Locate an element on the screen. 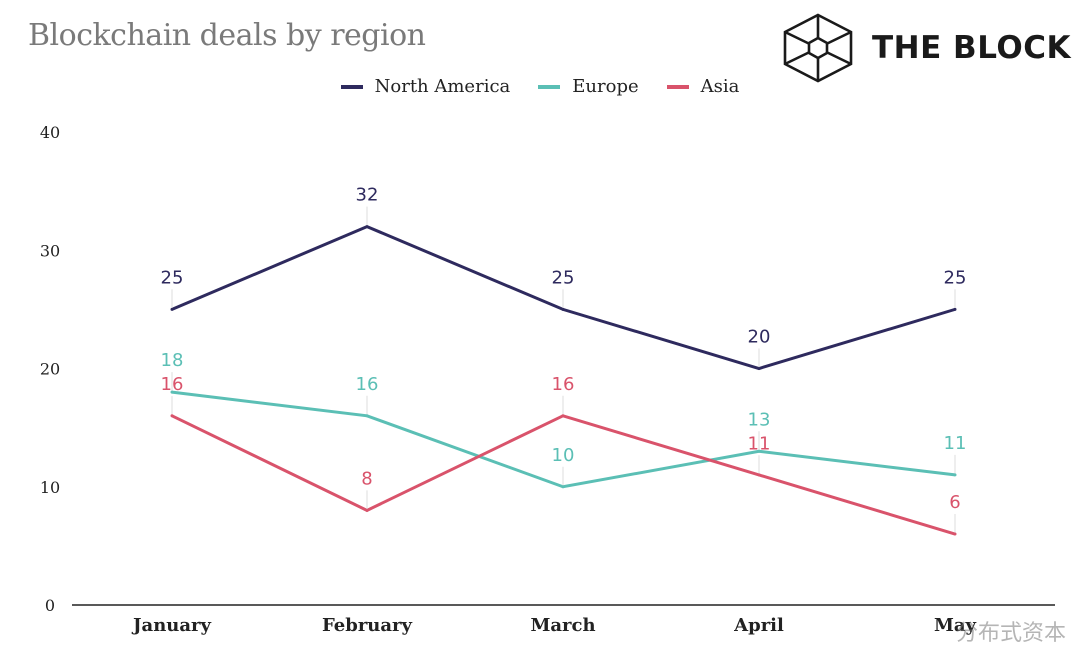 The width and height of the screenshot is (1080, 661). data-label: 18 is located at coordinates (172, 360).